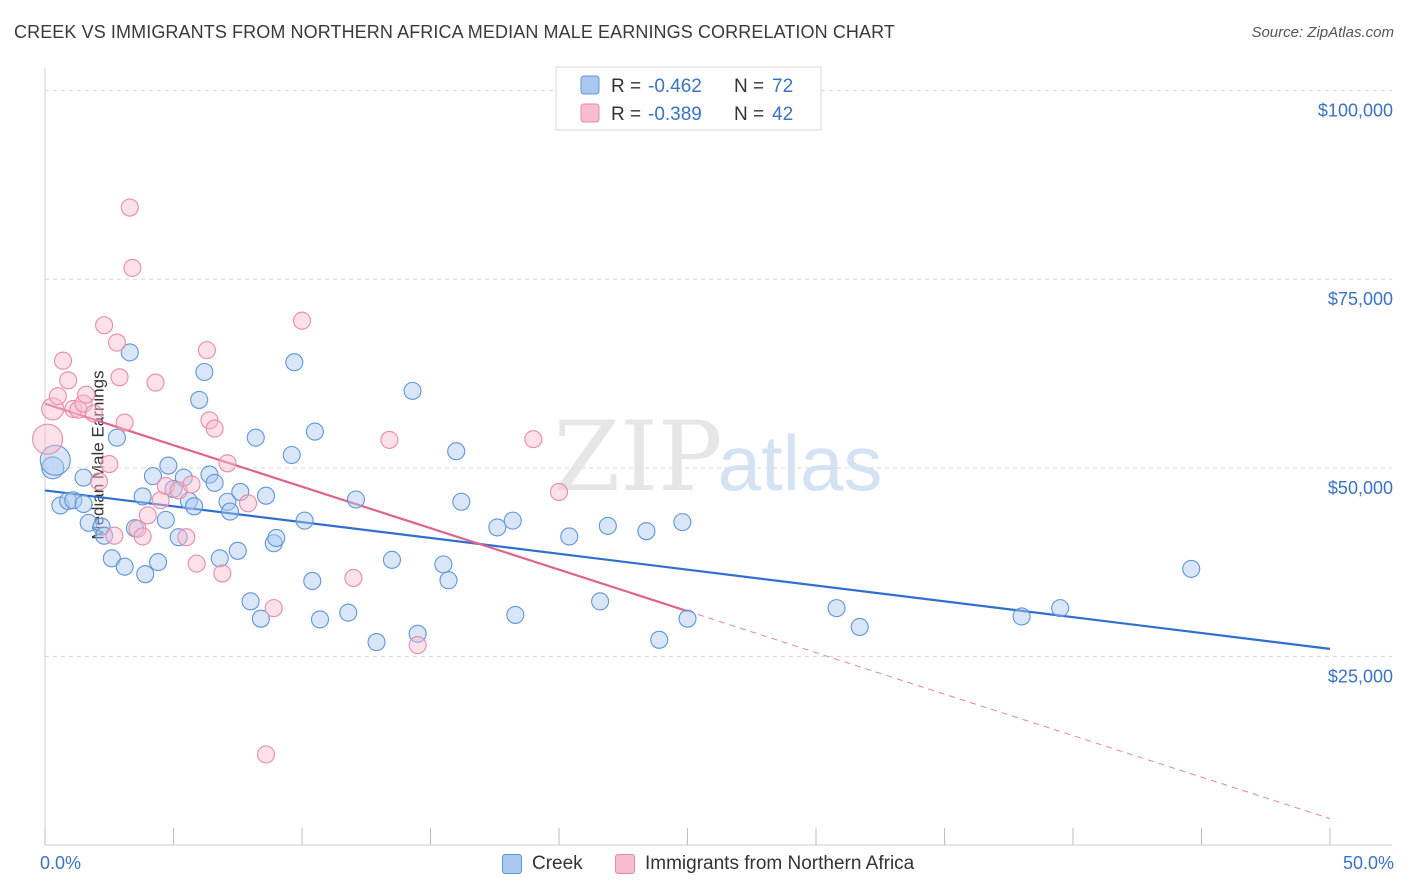 The width and height of the screenshot is (1406, 892). I want to click on legend-swatch-immigrants, so click(590, 113).